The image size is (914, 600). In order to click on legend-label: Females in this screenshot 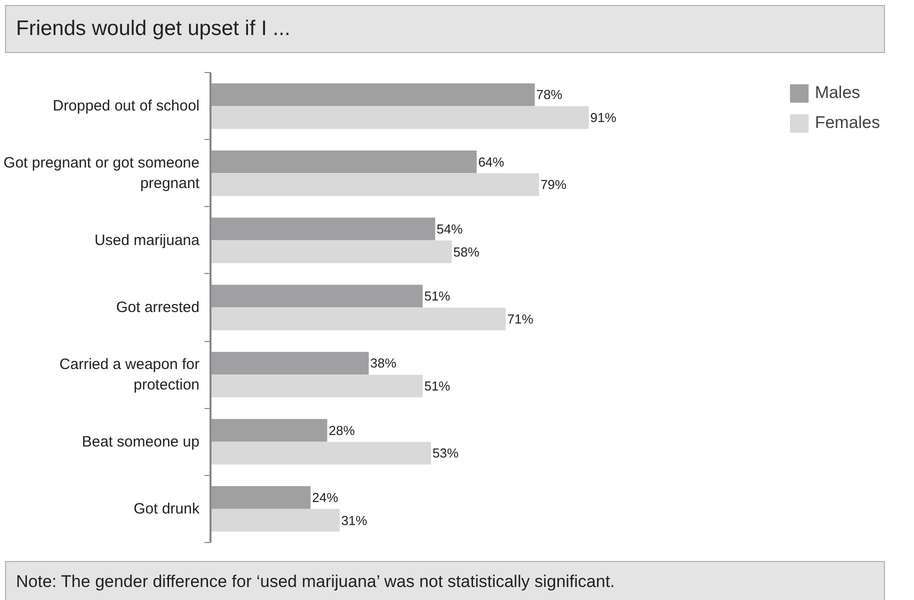, I will do `click(847, 123)`.